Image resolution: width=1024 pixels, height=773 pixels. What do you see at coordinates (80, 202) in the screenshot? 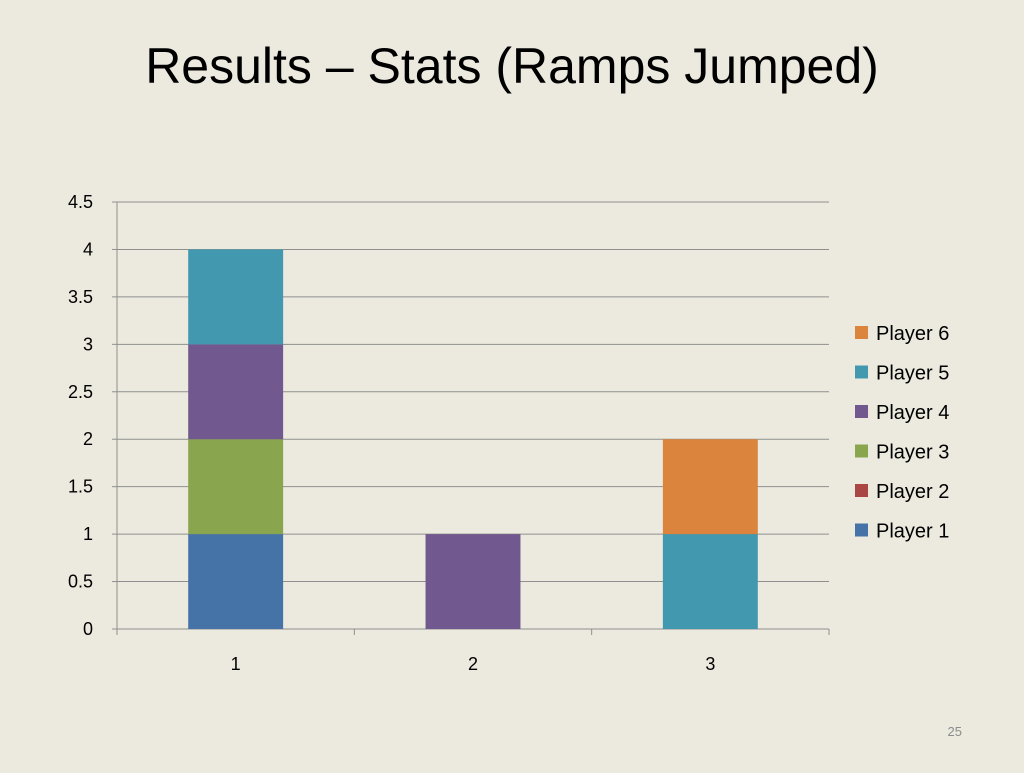
I see `y-tick-label: 4.5` at bounding box center [80, 202].